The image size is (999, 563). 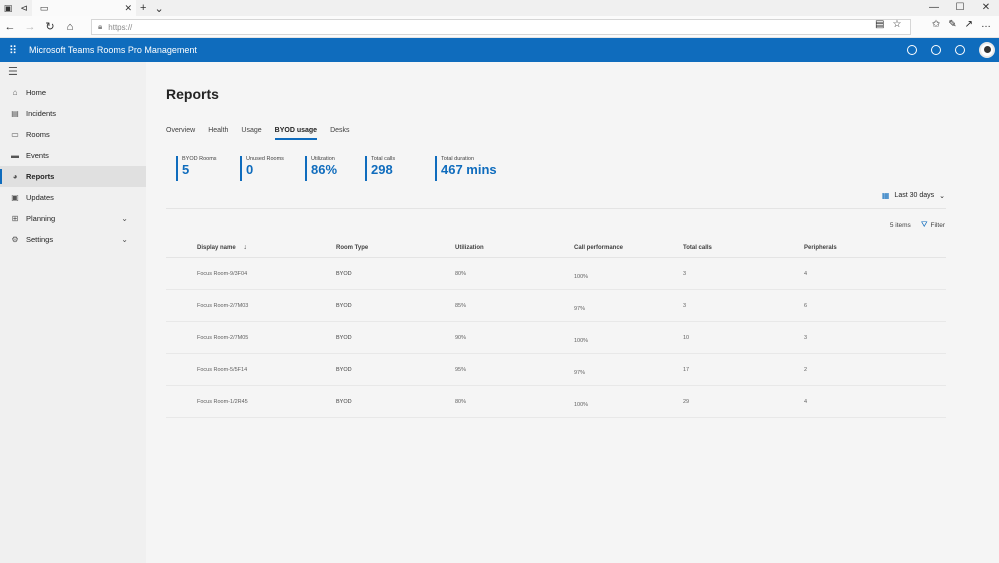 What do you see at coordinates (15, 155) in the screenshot?
I see `events-icon: ▬` at bounding box center [15, 155].